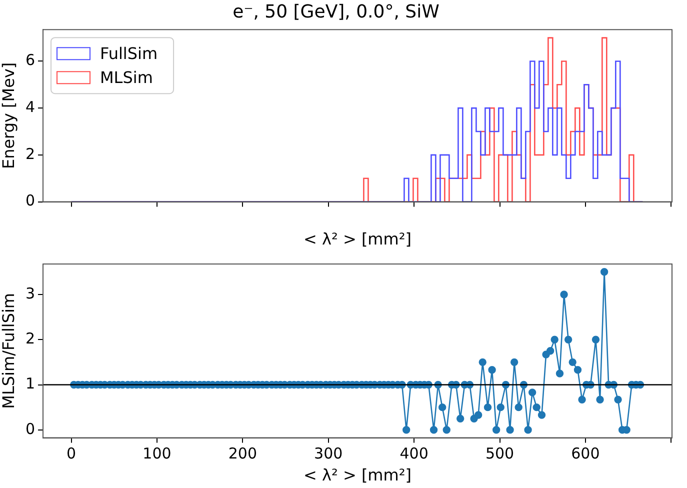 This screenshot has width=687, height=488. Describe the element at coordinates (242, 453) in the screenshot. I see `x-tick-label: 200` at that location.